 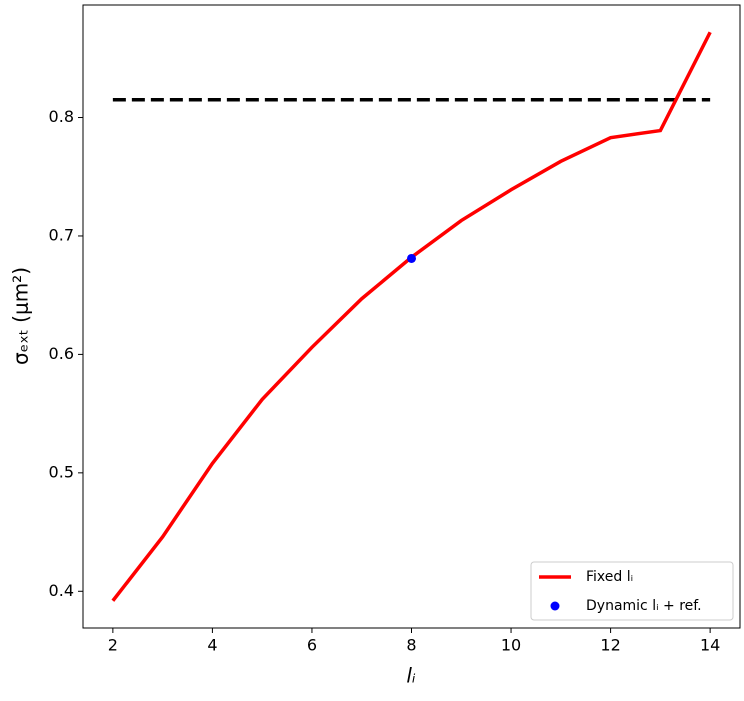 I want to click on legend-swatch, so click(x=555, y=606).